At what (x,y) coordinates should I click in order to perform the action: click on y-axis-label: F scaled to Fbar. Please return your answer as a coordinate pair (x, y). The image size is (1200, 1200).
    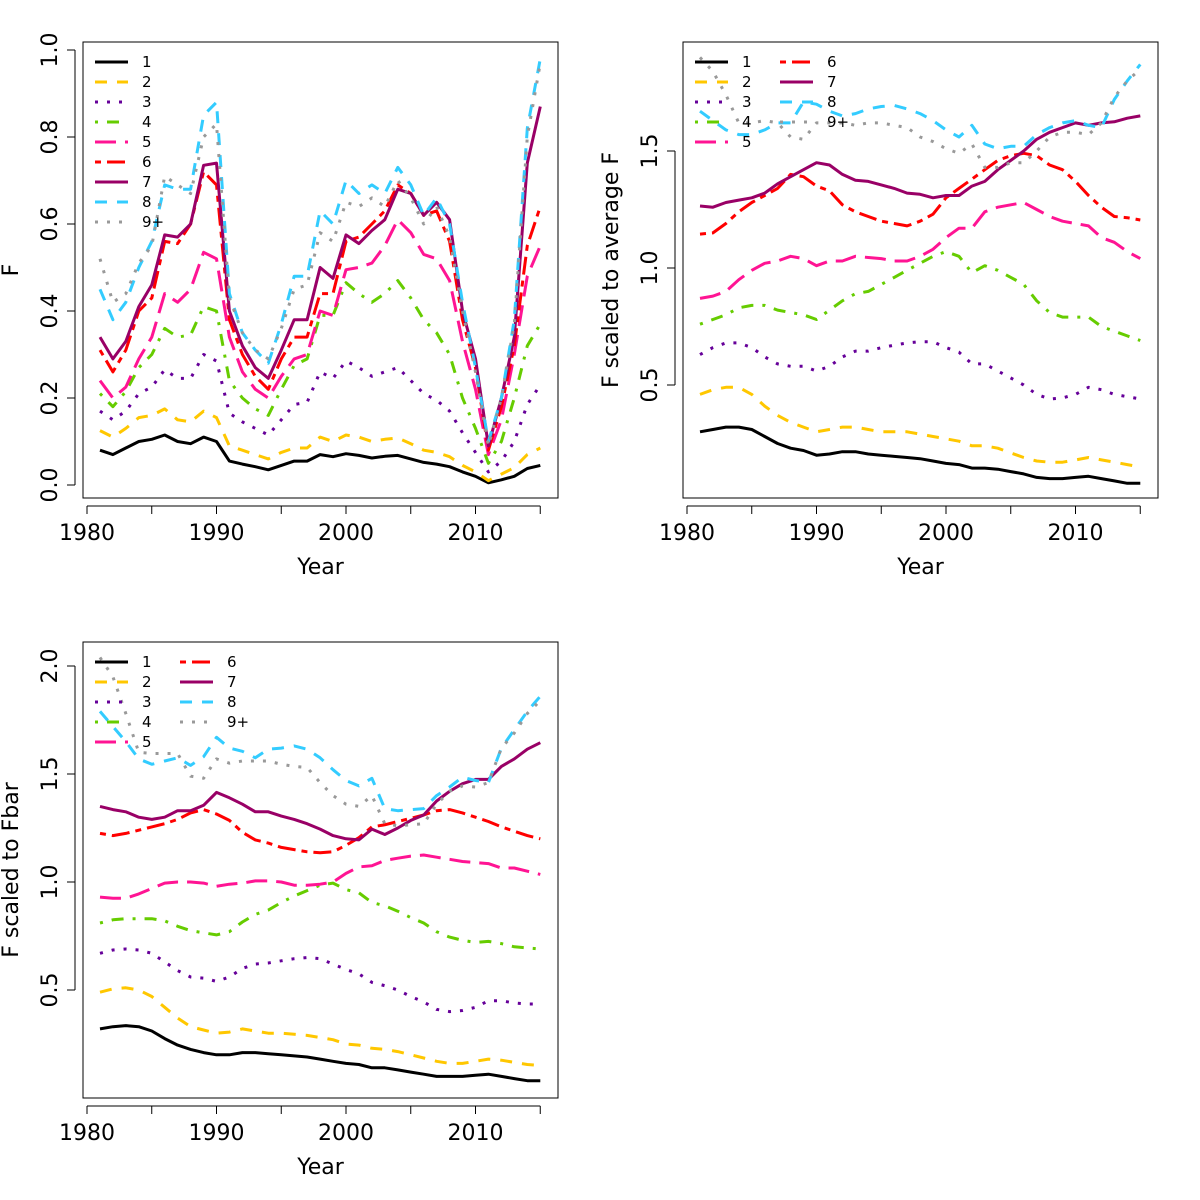
    Looking at the image, I should click on (12, 869).